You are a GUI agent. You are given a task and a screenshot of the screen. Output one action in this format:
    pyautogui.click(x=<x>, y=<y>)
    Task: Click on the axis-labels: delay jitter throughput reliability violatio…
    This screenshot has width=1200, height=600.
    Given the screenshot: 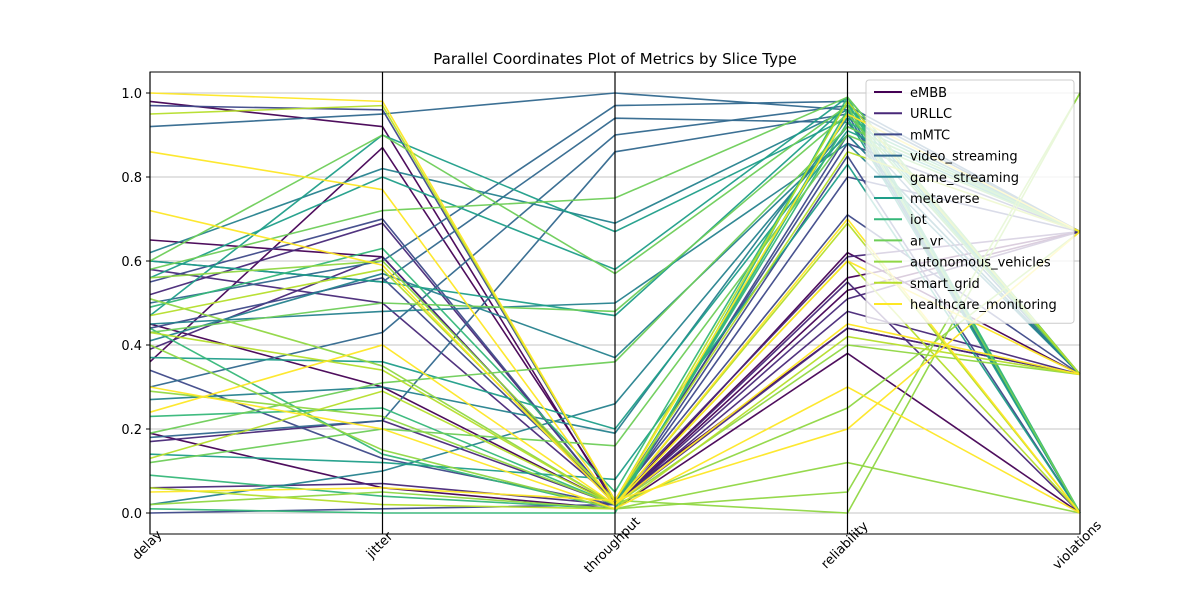 What is the action you would take?
    pyautogui.click(x=617, y=546)
    